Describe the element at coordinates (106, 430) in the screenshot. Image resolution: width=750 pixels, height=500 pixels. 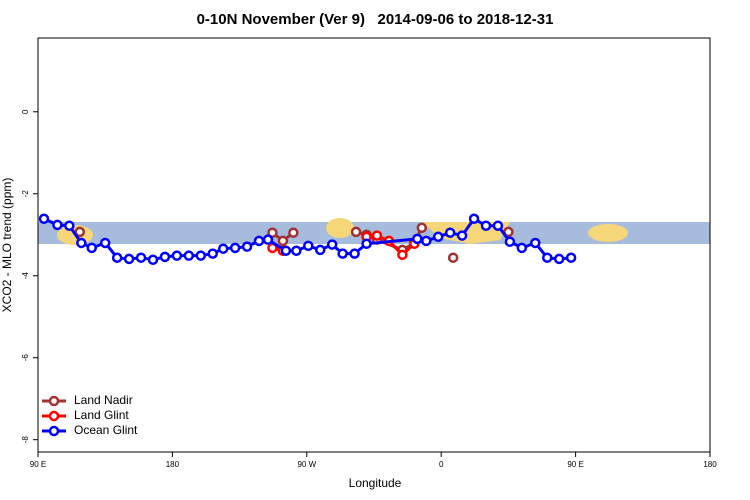
I see `legend-label: Ocean Glint` at that location.